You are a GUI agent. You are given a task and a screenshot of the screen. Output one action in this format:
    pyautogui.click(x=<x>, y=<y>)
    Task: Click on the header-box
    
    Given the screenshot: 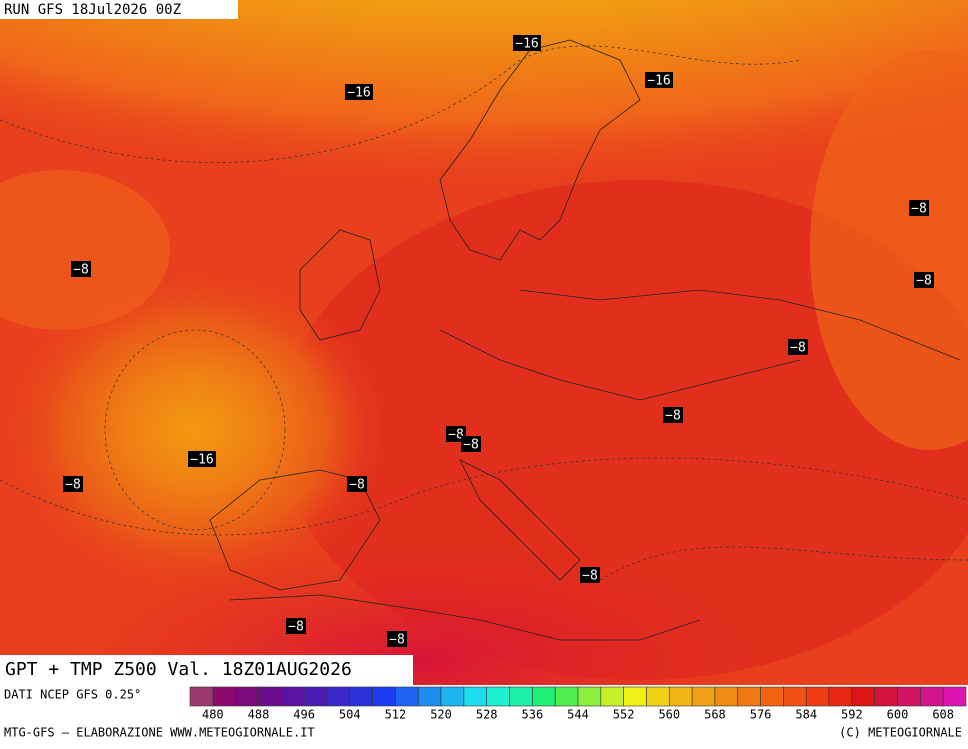 What is the action you would take?
    pyautogui.click(x=119, y=9)
    